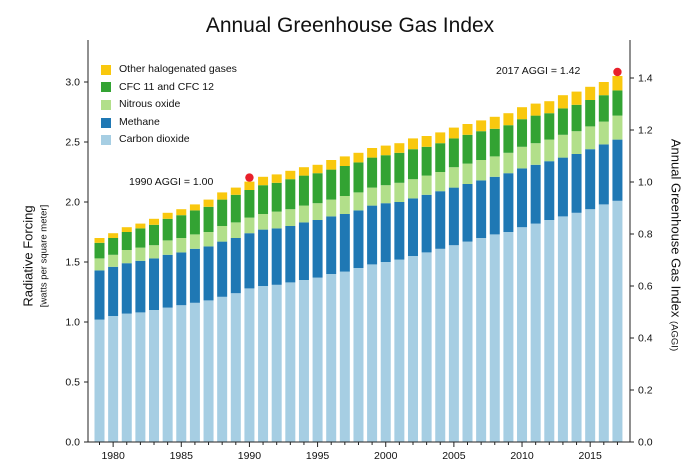 The height and width of the screenshot is (474, 700). What do you see at coordinates (154, 139) in the screenshot?
I see `legend-label: Carbon dioxide` at bounding box center [154, 139].